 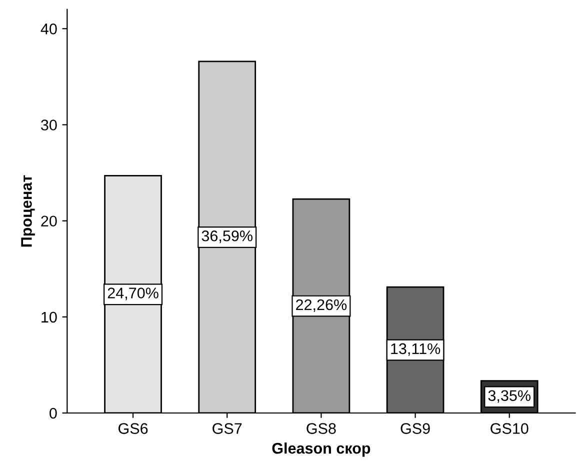 I want to click on x-tick-label: GS7, so click(x=227, y=428).